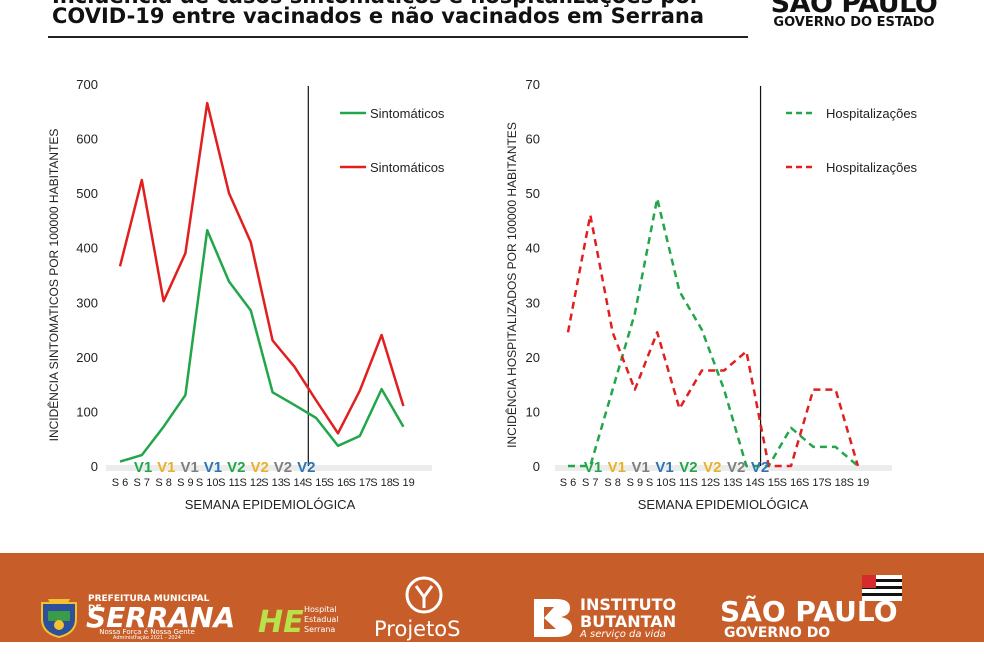  Describe the element at coordinates (628, 621) in the screenshot. I see `butantan-line-2: BUTANTAN` at that location.